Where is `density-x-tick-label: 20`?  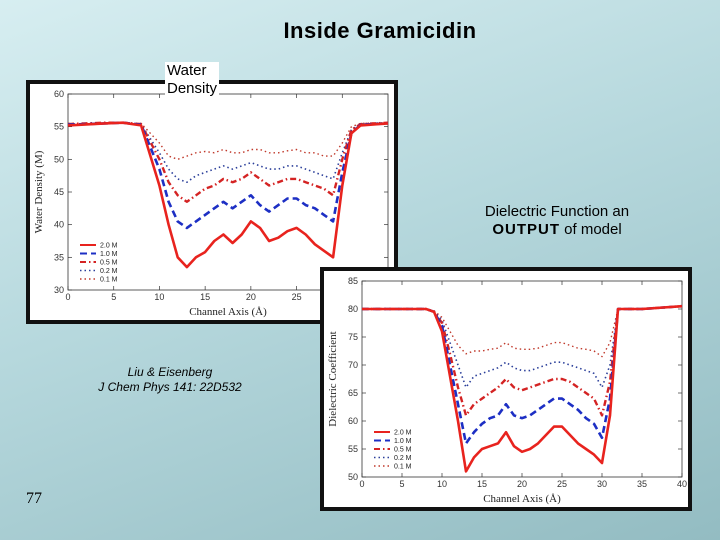 density-x-tick-label: 20 is located at coordinates (251, 297).